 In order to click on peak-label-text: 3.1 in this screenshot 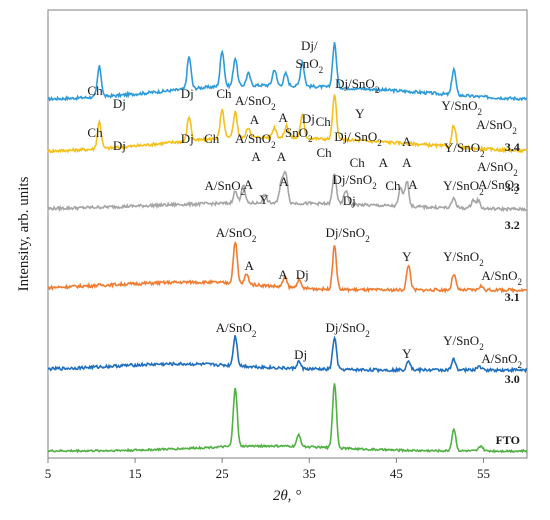, I will do `click(512, 297)`.